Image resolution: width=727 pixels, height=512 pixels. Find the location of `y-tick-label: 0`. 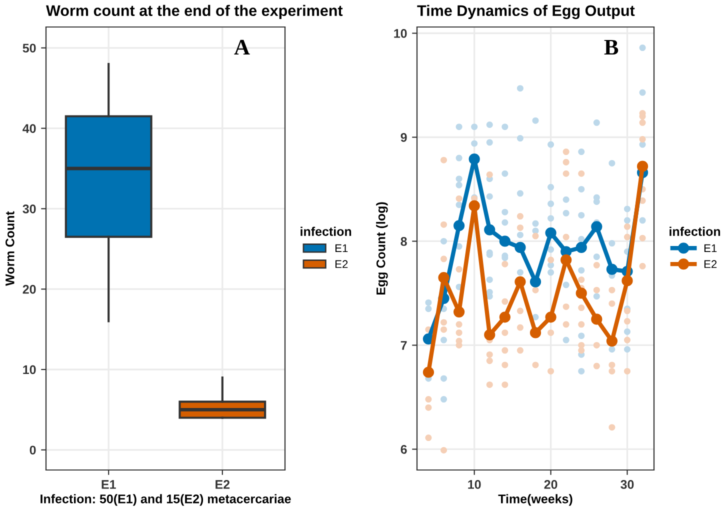

y-tick-label: 0 is located at coordinates (33, 450).